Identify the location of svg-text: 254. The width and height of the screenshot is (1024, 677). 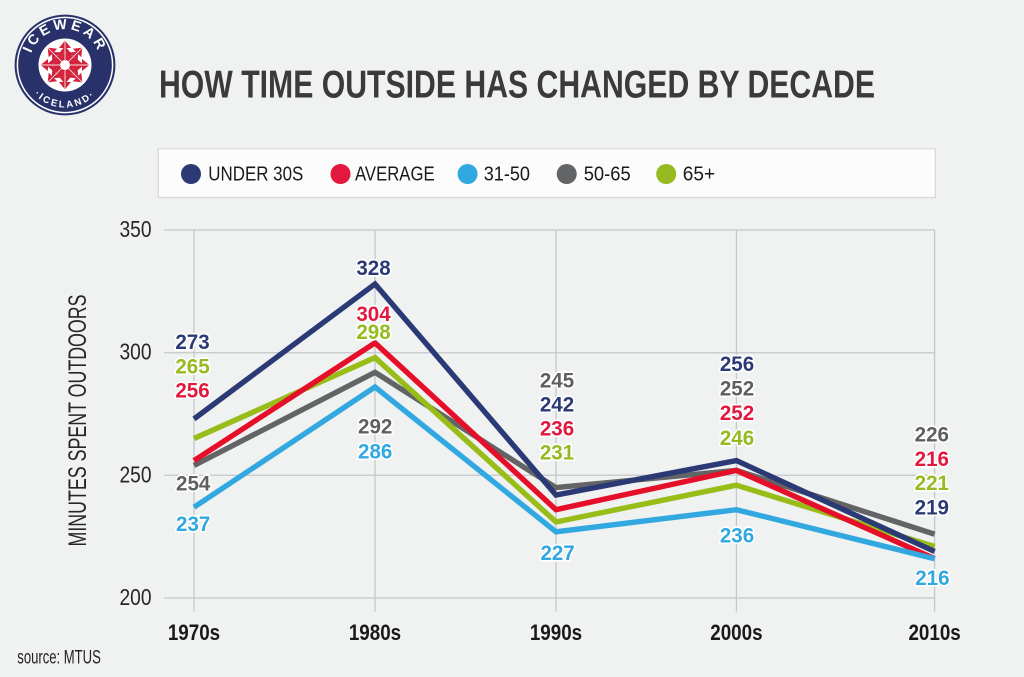
(193, 483).